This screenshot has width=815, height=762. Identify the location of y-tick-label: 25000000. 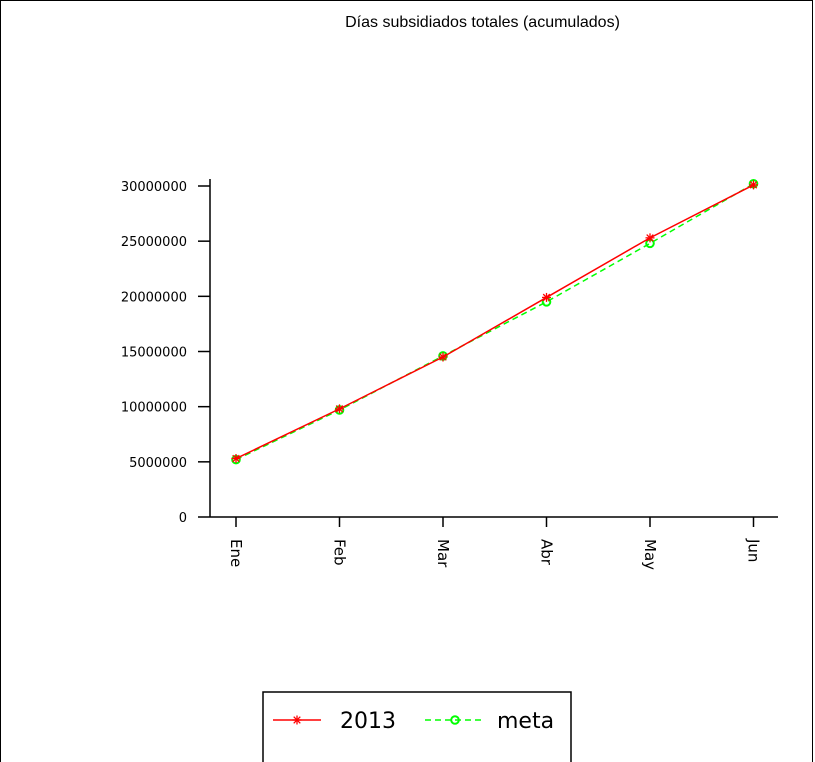
(154, 242).